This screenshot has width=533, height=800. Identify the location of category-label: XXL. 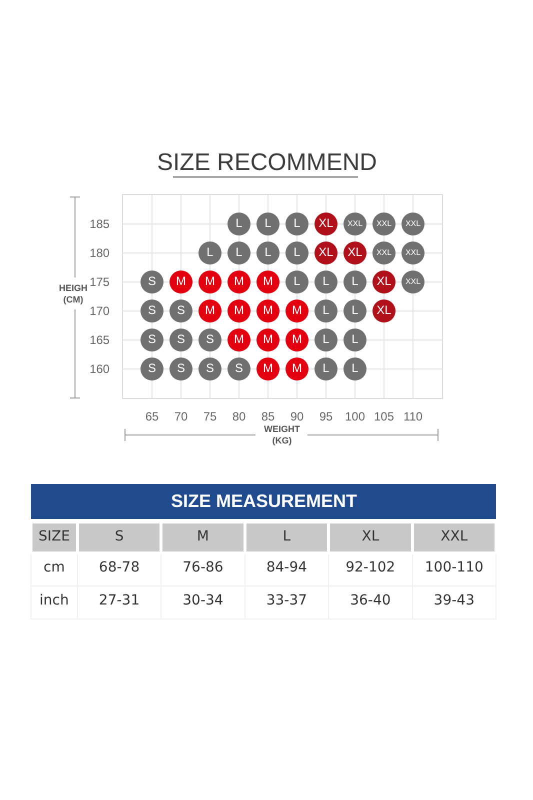
(454, 536).